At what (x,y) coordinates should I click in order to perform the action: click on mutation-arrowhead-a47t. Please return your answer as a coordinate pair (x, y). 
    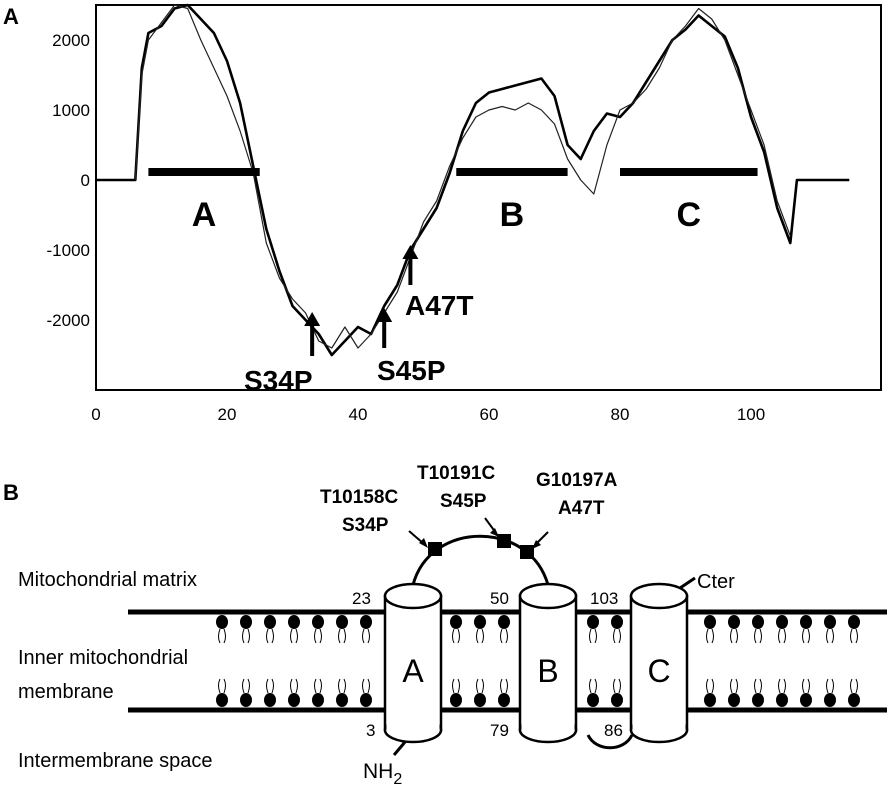
    Looking at the image, I should click on (410, 252).